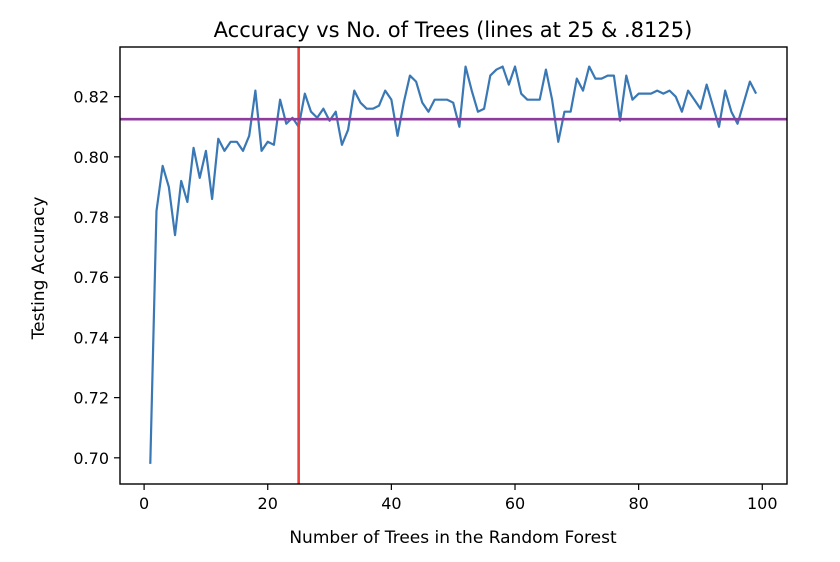 This screenshot has height=562, width=840. I want to click on x-tick-label: 80, so click(638, 503).